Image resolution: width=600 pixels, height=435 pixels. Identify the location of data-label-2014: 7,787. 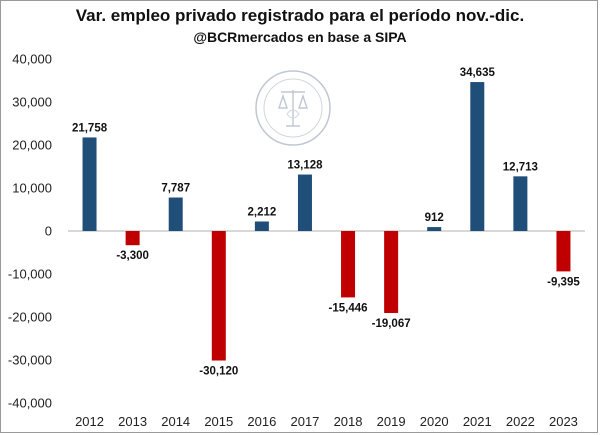
(175, 189).